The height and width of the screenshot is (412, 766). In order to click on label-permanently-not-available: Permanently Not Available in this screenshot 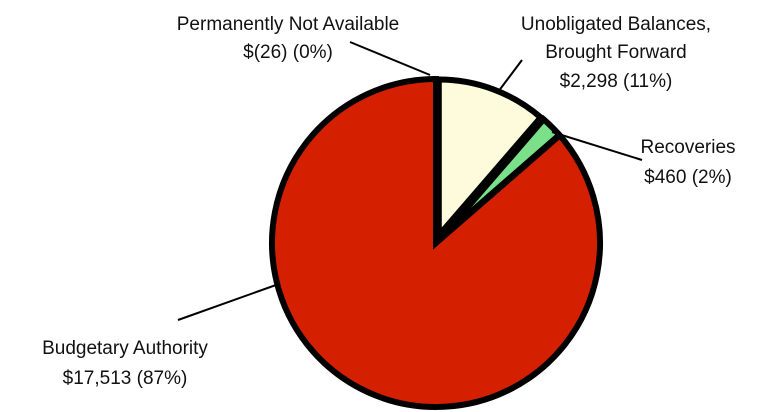, I will do `click(288, 24)`.